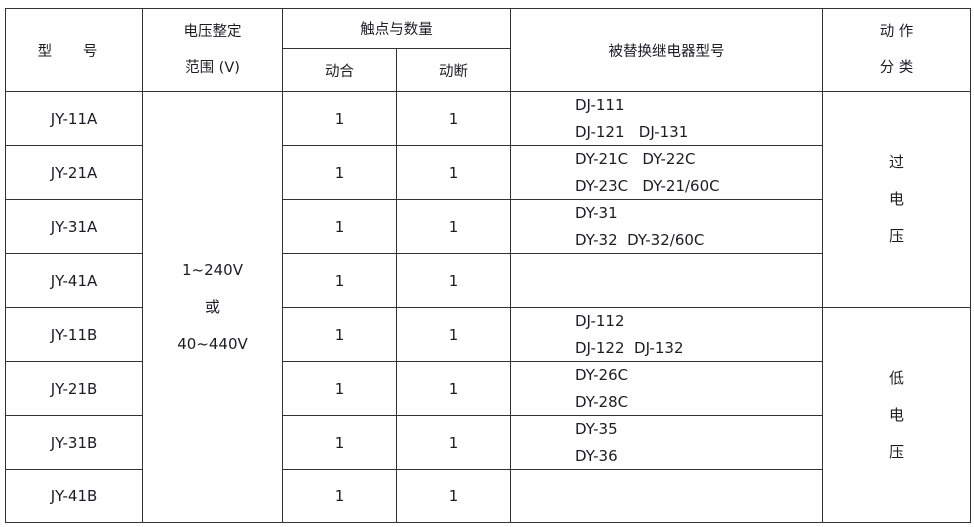 The image size is (974, 527). I want to click on header-voltage-line2: 范围 (V), so click(212, 68).